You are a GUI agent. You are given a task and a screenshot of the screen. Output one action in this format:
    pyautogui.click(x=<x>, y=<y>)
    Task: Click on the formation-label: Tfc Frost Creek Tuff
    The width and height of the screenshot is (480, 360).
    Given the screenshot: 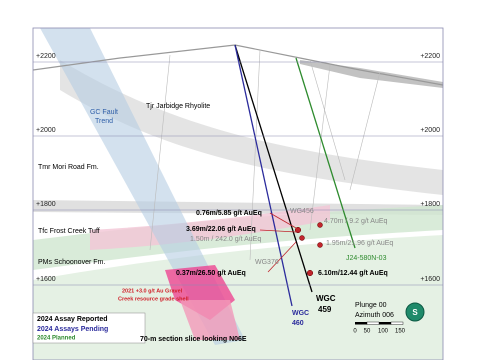 What is the action you would take?
    pyautogui.click(x=69, y=231)
    